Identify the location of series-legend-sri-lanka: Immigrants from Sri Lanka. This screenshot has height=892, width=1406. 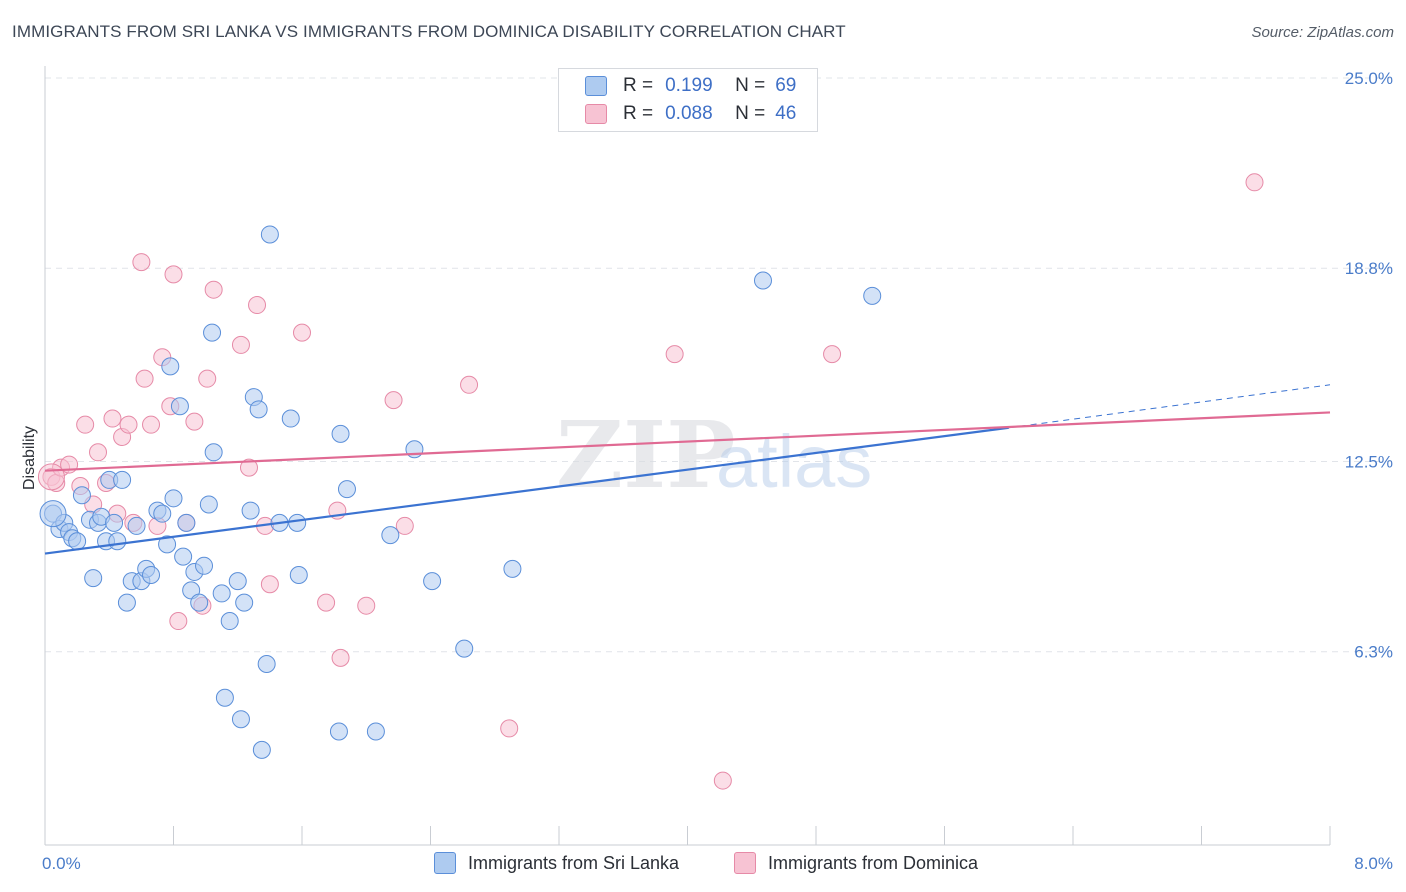
(556, 863).